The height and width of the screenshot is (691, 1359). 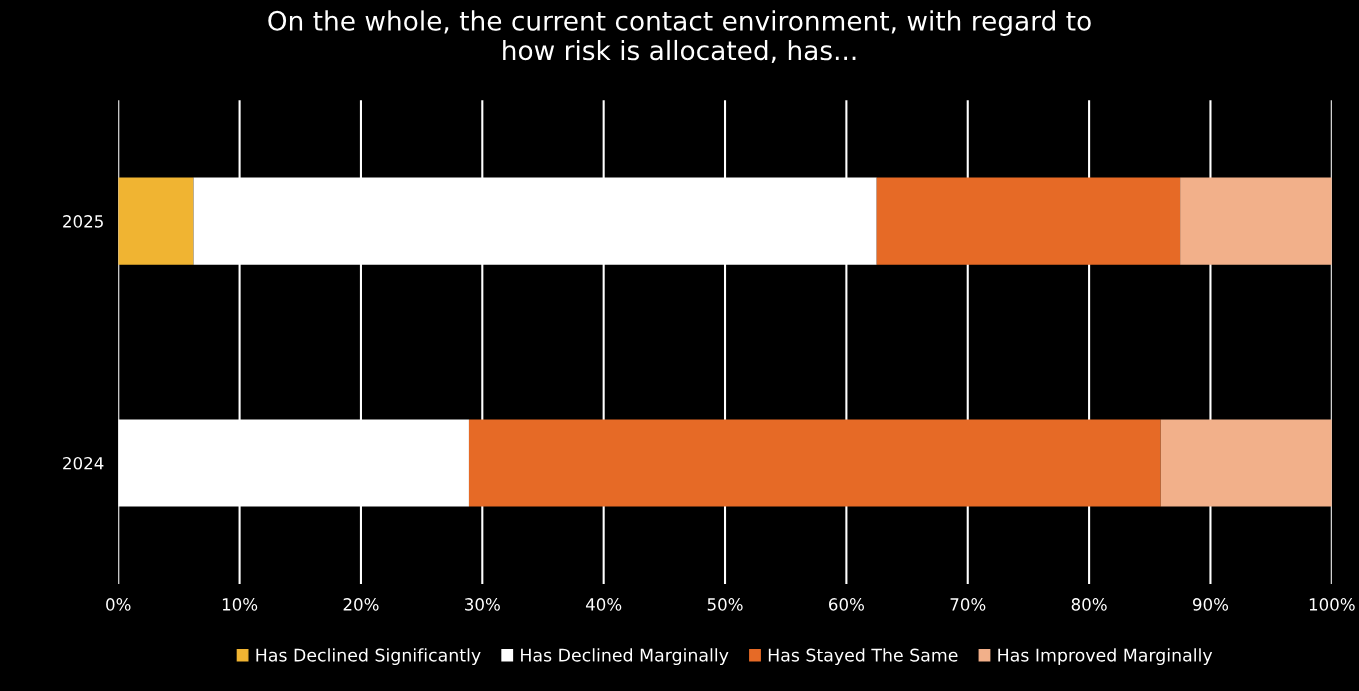 I want to click on x-tick-label: 40%, so click(x=603, y=604).